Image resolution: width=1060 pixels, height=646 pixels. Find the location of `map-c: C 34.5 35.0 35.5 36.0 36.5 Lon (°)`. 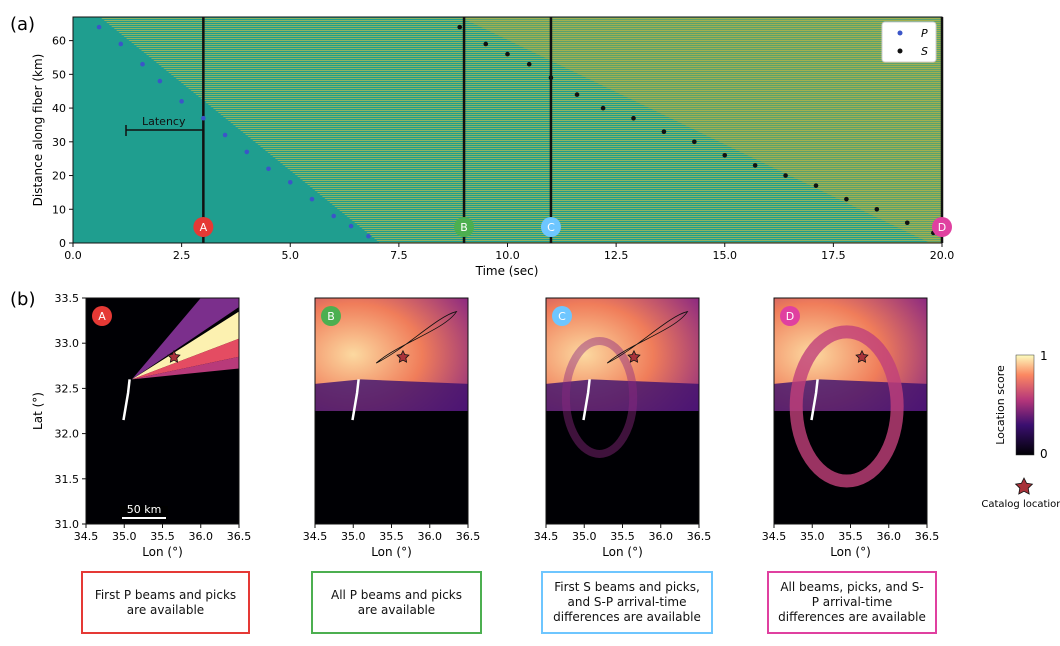

map-c: C 34.5 35.0 35.5 36.0 36.5 Lon (°) is located at coordinates (622, 428).